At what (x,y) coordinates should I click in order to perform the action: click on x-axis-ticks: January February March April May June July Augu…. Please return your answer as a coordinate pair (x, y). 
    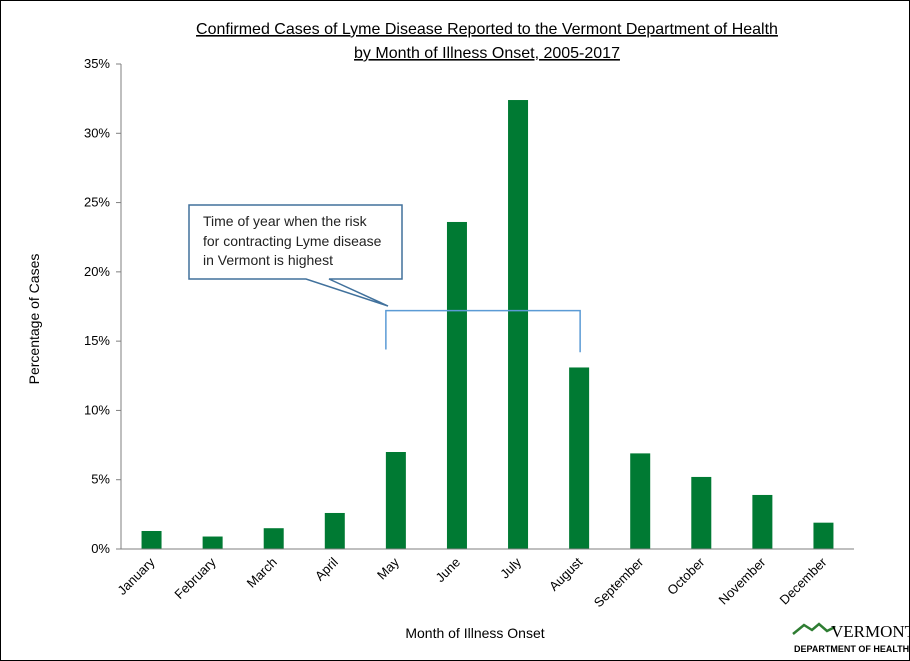
    Looking at the image, I should click on (472, 582).